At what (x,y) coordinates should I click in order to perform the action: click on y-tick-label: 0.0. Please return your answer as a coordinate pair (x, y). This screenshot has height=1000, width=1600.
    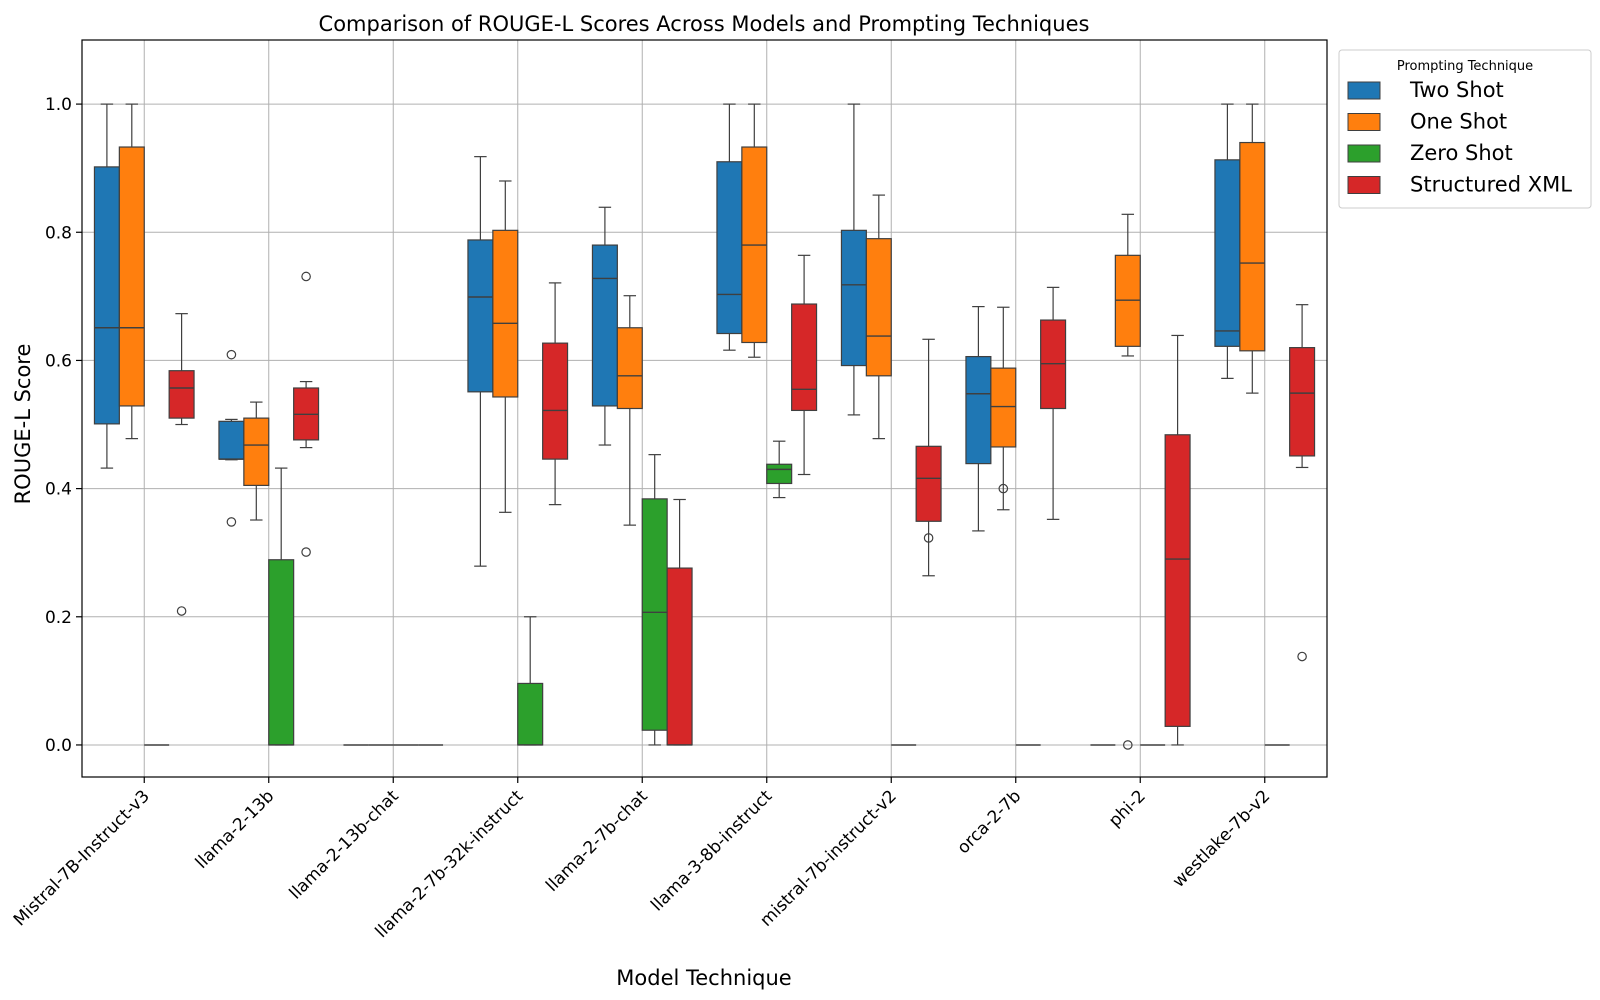
    Looking at the image, I should click on (58, 746).